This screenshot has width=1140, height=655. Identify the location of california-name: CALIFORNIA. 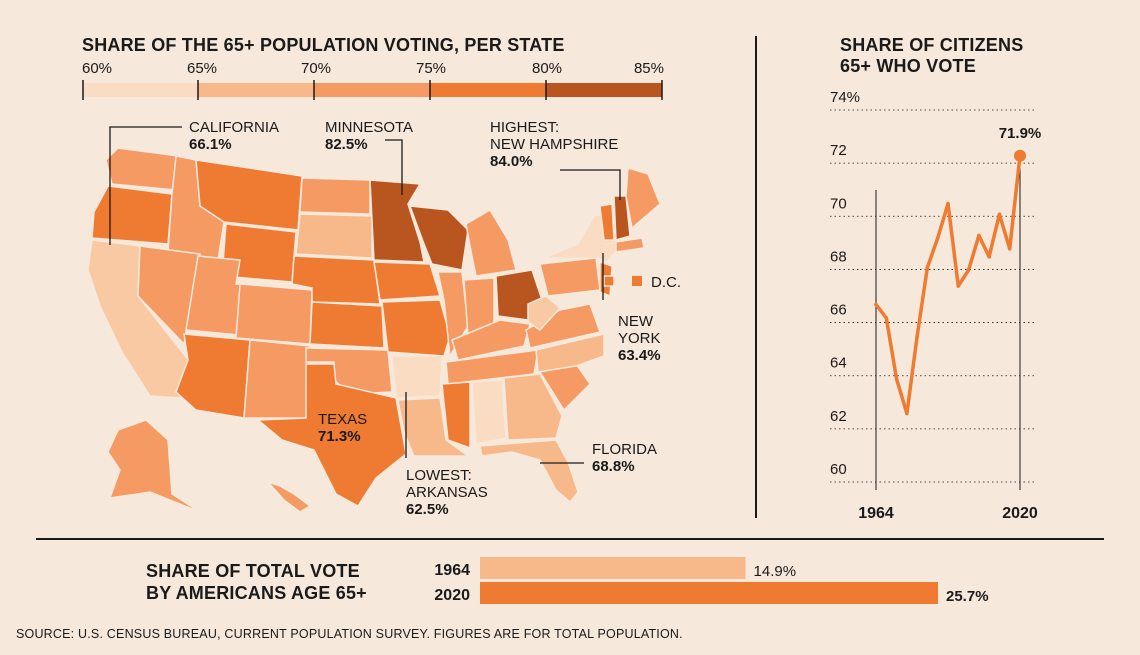
(234, 127).